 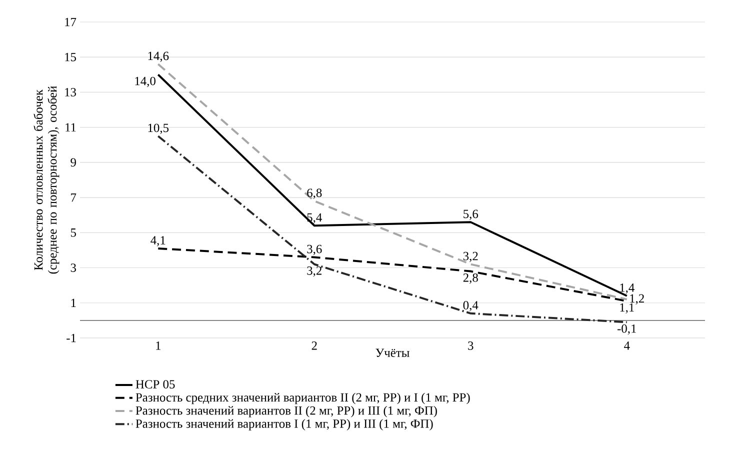 I want to click on data-label: -0,1, so click(x=626, y=329).